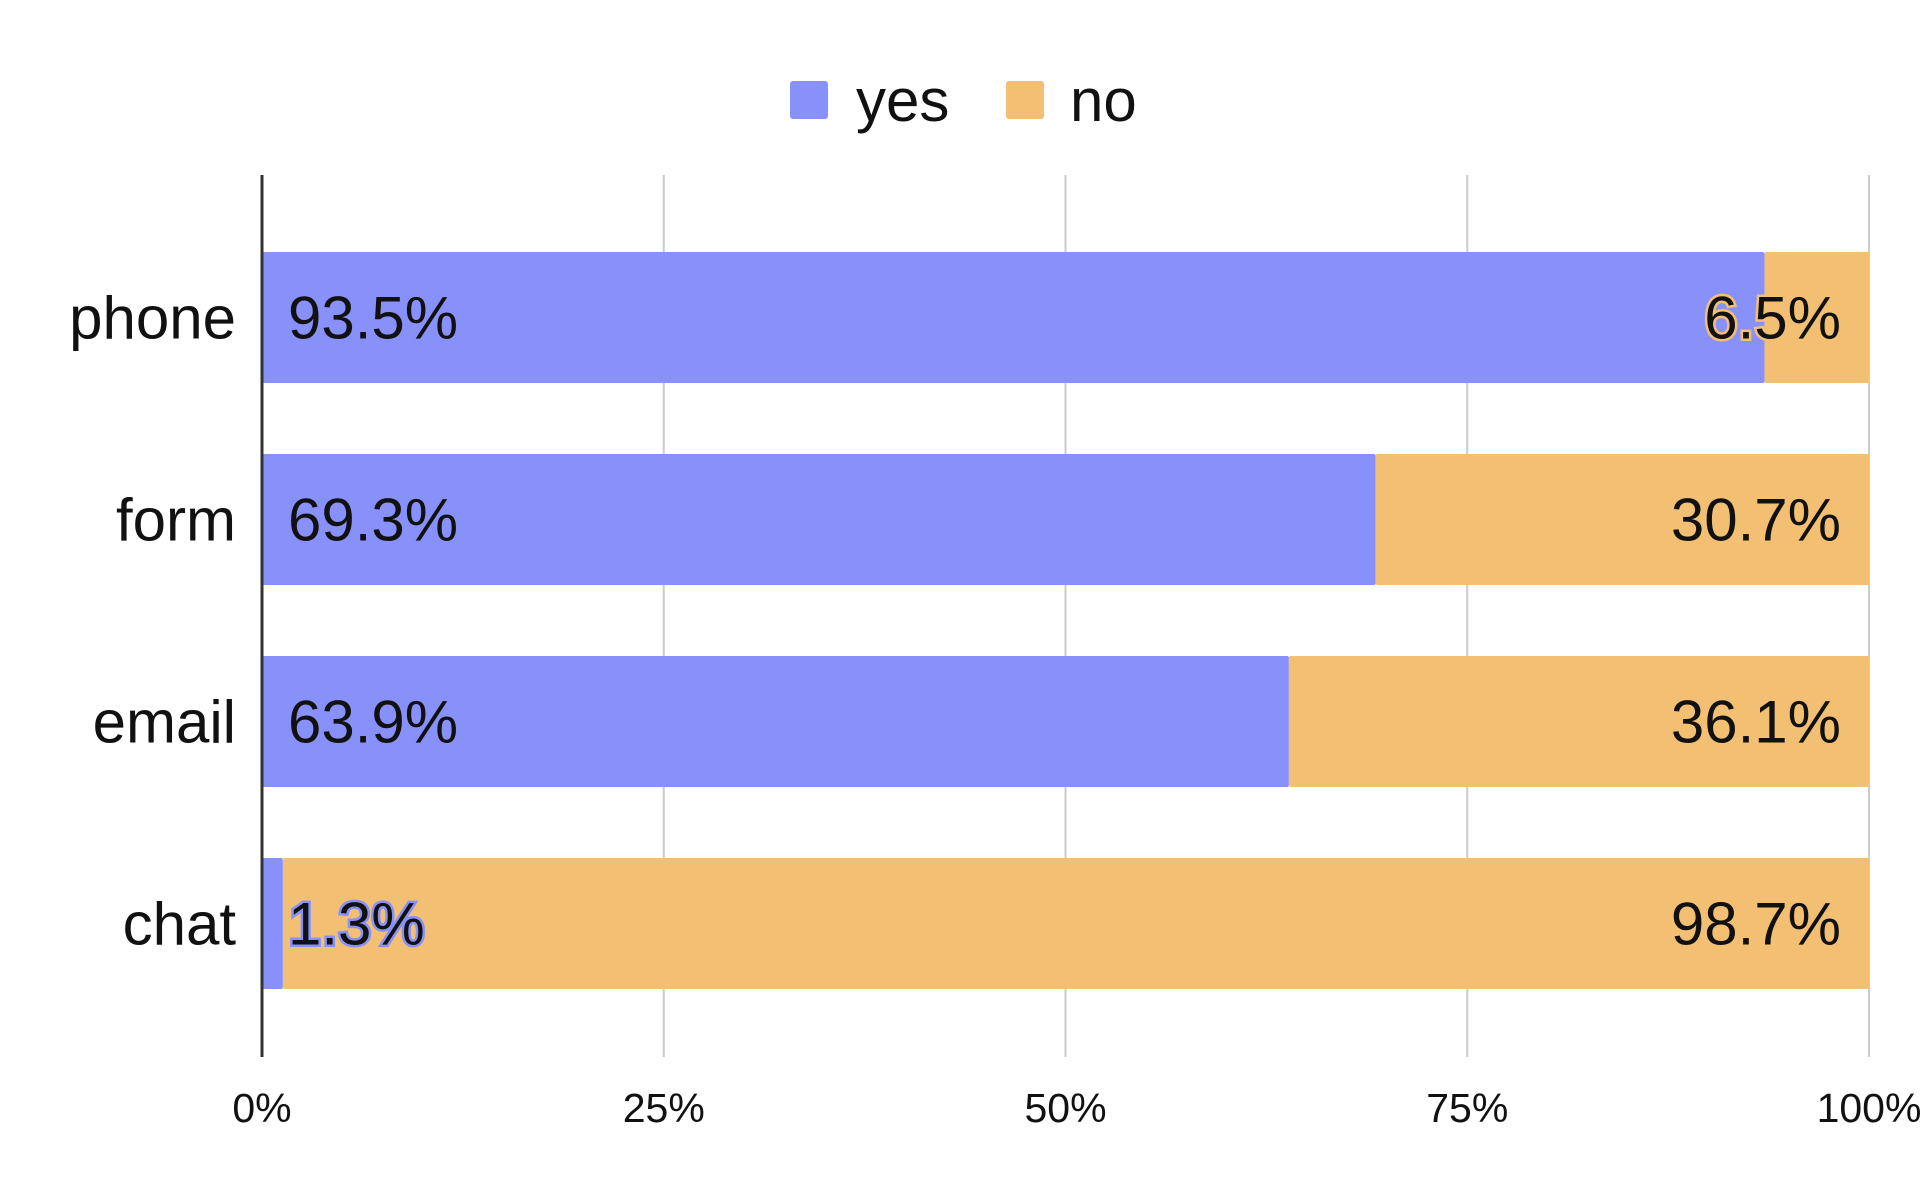 This screenshot has height=1187, width=1920. What do you see at coordinates (373, 722) in the screenshot?
I see `data-label: 63.9%` at bounding box center [373, 722].